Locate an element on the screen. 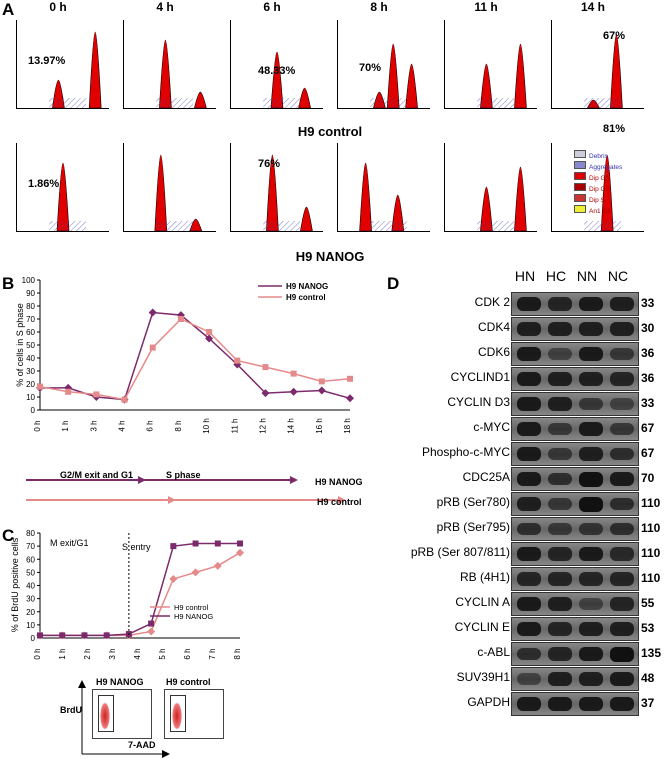 This screenshot has height=759, width=664. protein-label-12: CYCLIN A is located at coordinates (482, 602).